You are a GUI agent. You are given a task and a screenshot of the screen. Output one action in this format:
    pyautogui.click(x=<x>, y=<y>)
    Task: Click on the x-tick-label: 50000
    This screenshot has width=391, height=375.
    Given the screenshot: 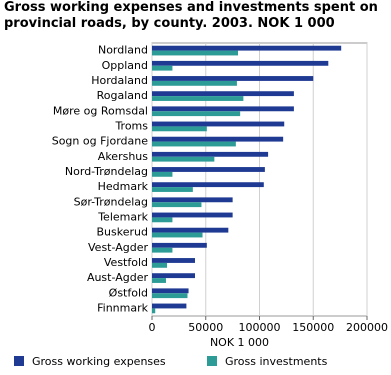 What is the action you would take?
    pyautogui.click(x=205, y=327)
    